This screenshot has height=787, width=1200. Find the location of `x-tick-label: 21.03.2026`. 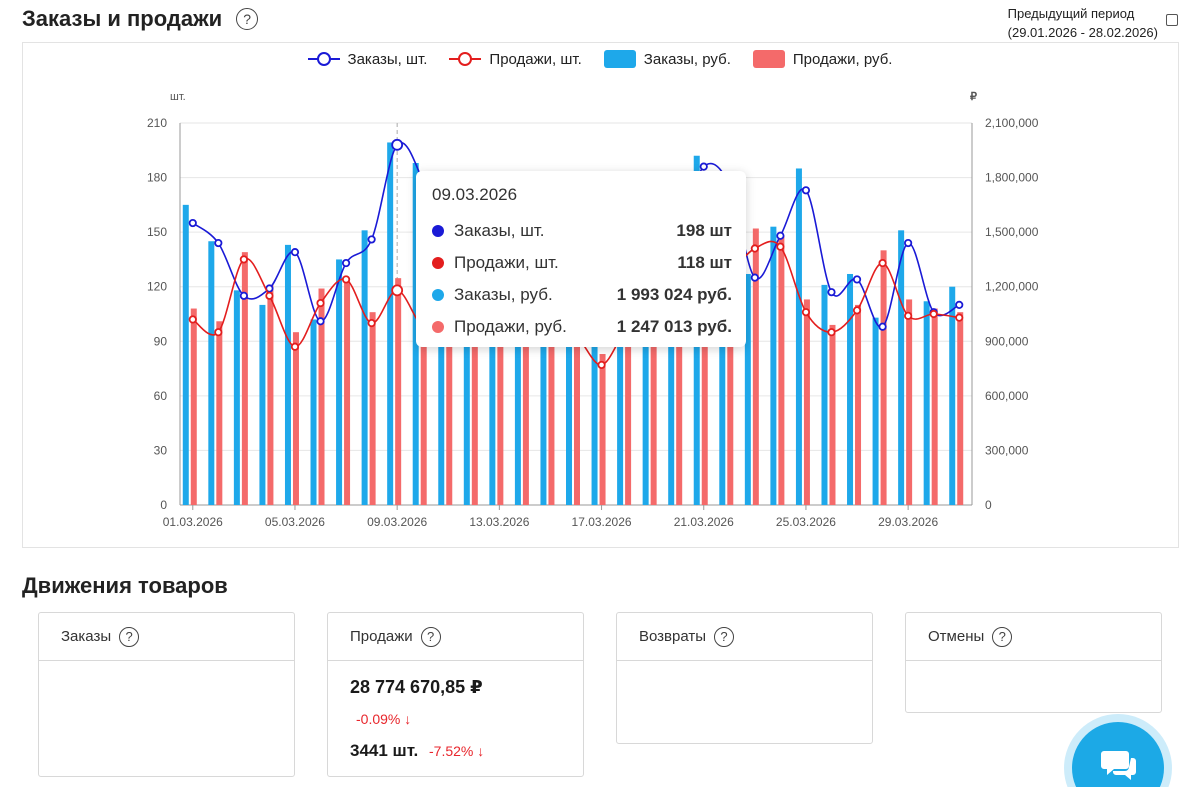

x-tick-label: 21.03.2026 is located at coordinates (704, 522).